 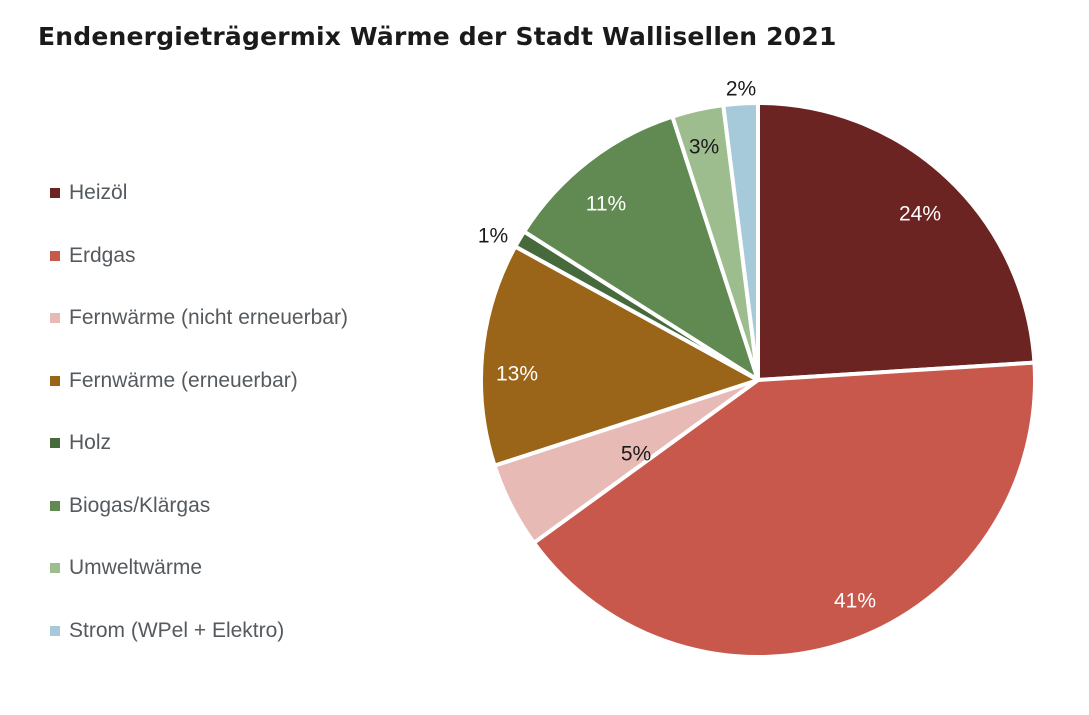 What do you see at coordinates (90, 442) in the screenshot?
I see `legend-label: Holz` at bounding box center [90, 442].